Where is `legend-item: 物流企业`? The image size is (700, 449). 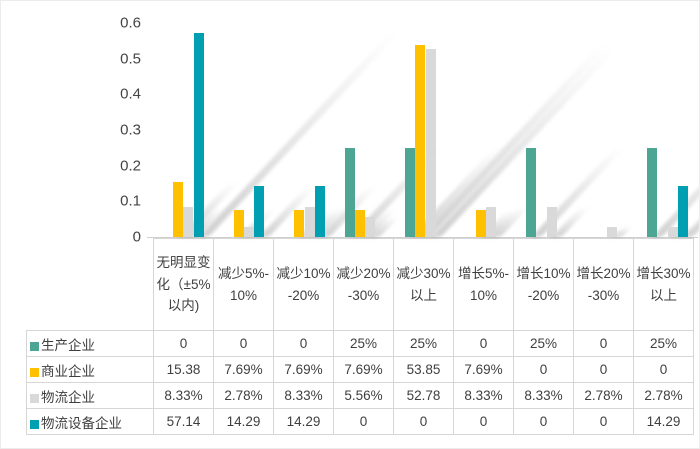 legend-item: 物流企业 is located at coordinates (90, 395).